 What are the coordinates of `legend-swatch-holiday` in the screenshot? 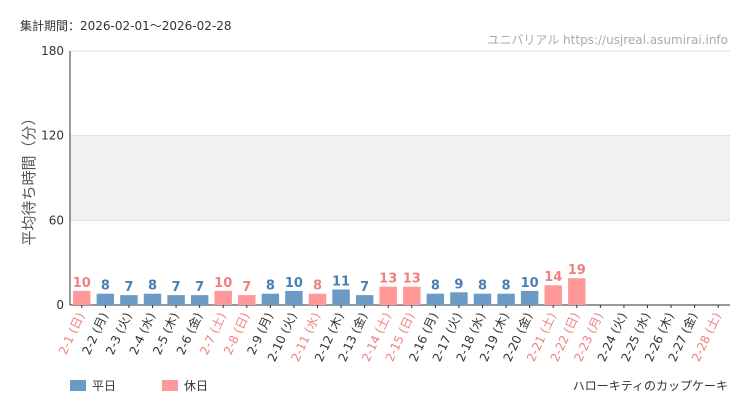 It's located at (170, 385).